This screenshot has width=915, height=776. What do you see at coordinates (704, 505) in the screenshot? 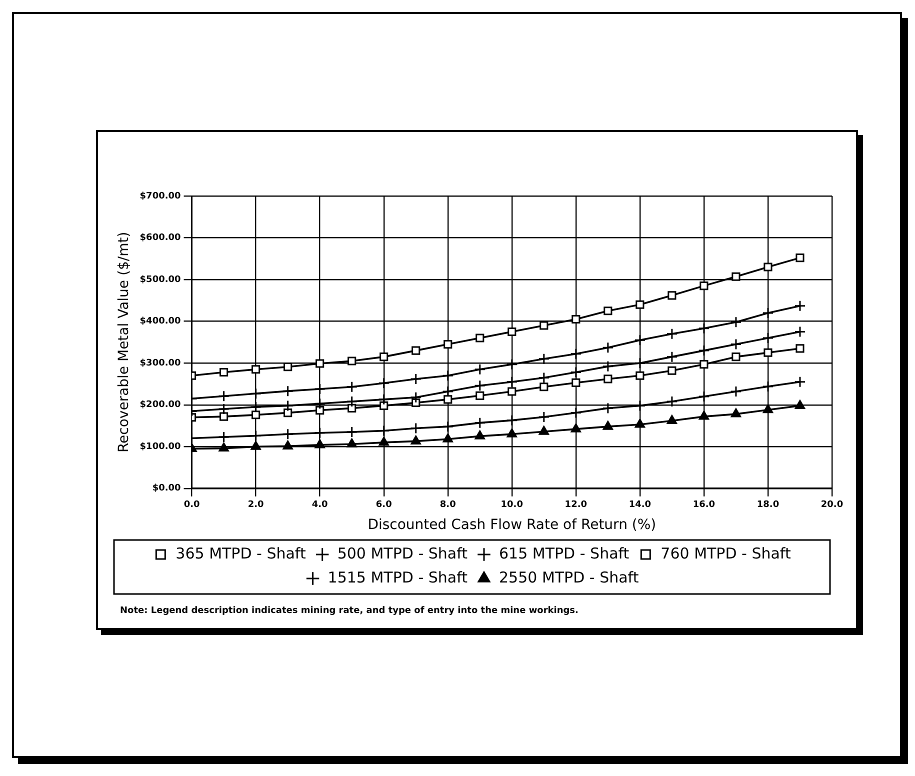
I see `x-tick-label: 16.0` at bounding box center [704, 505].